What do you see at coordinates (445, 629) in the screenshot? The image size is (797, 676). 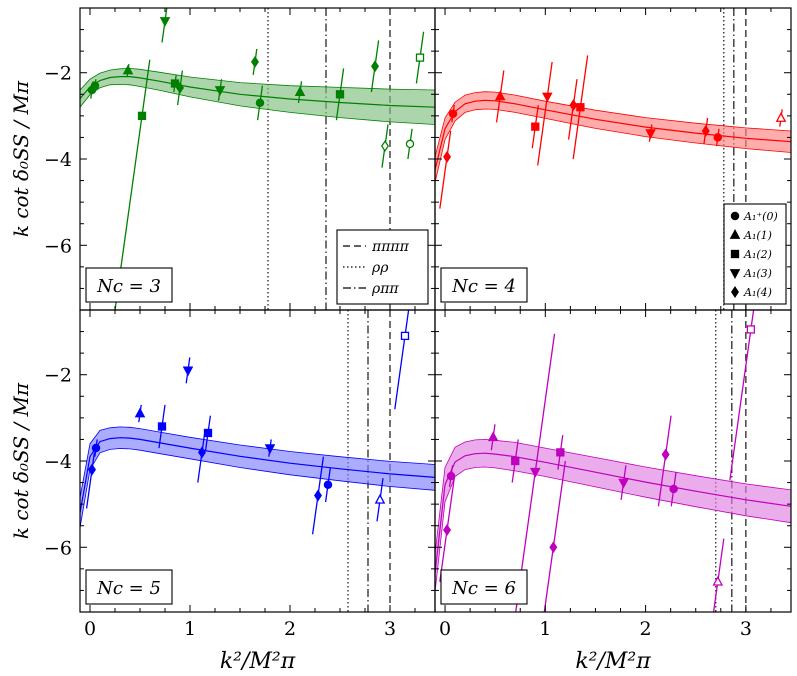 I see `xtick-label-col-2: 0` at bounding box center [445, 629].